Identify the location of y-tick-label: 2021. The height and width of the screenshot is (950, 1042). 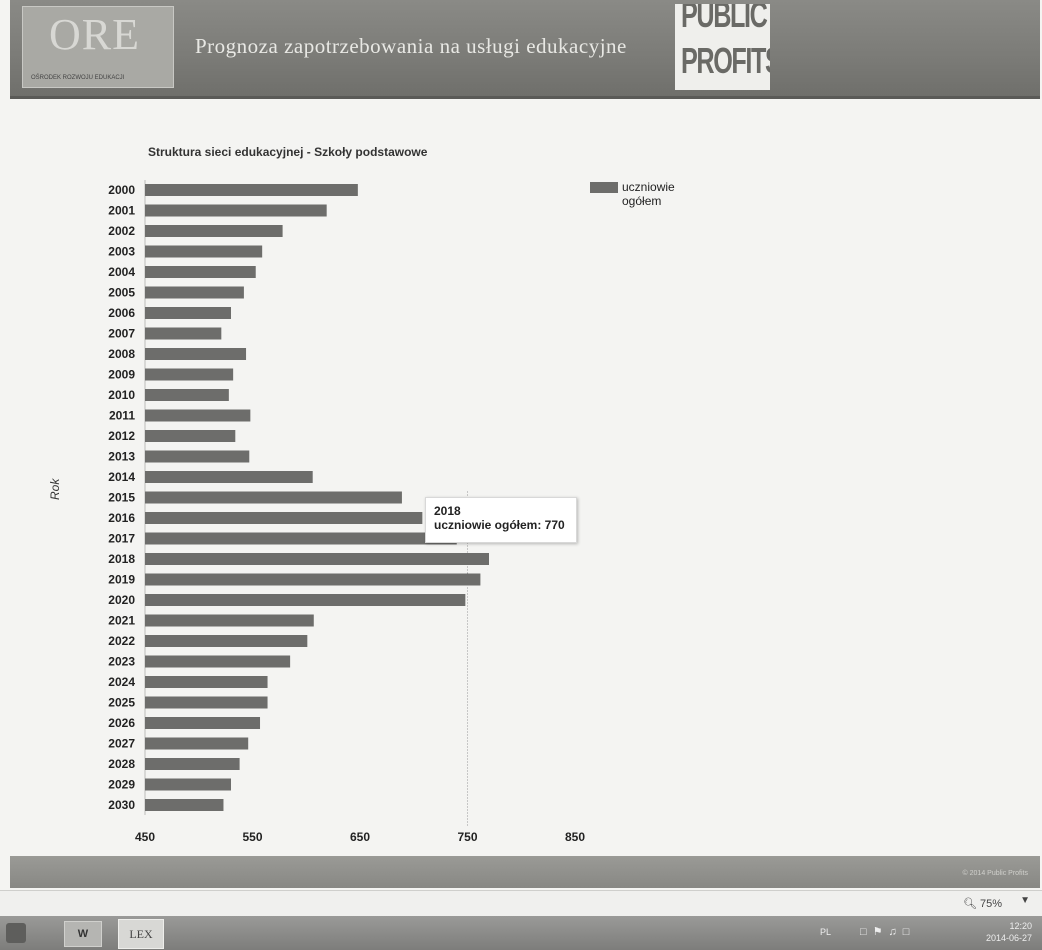
(121, 621).